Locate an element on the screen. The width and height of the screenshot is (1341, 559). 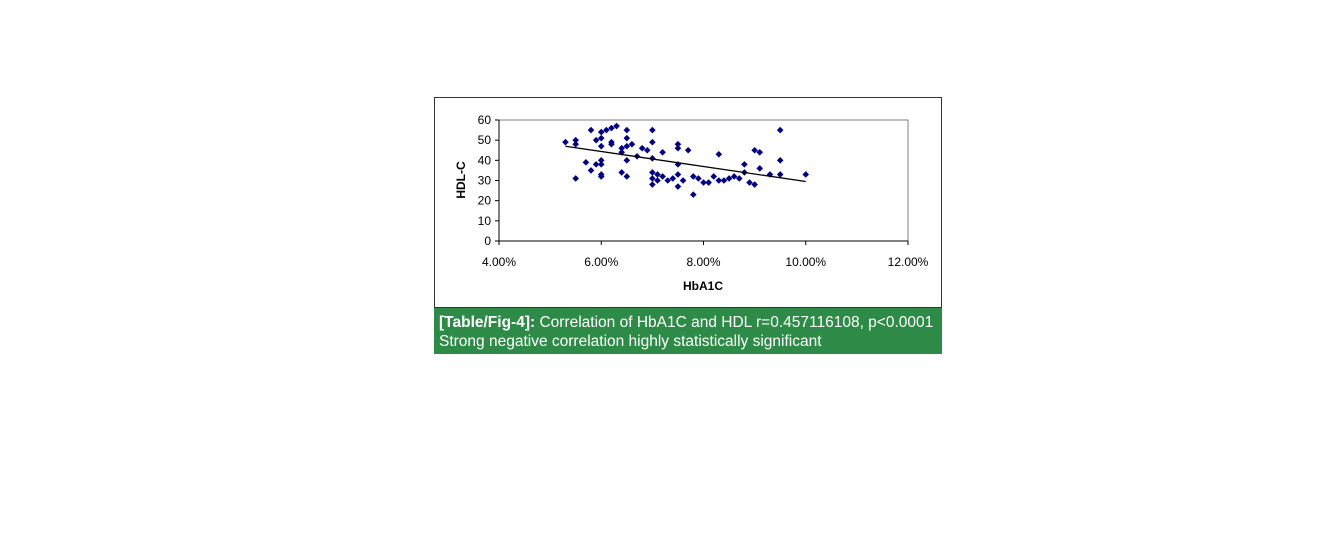
x-axis-title: HbA1C is located at coordinates (703, 286).